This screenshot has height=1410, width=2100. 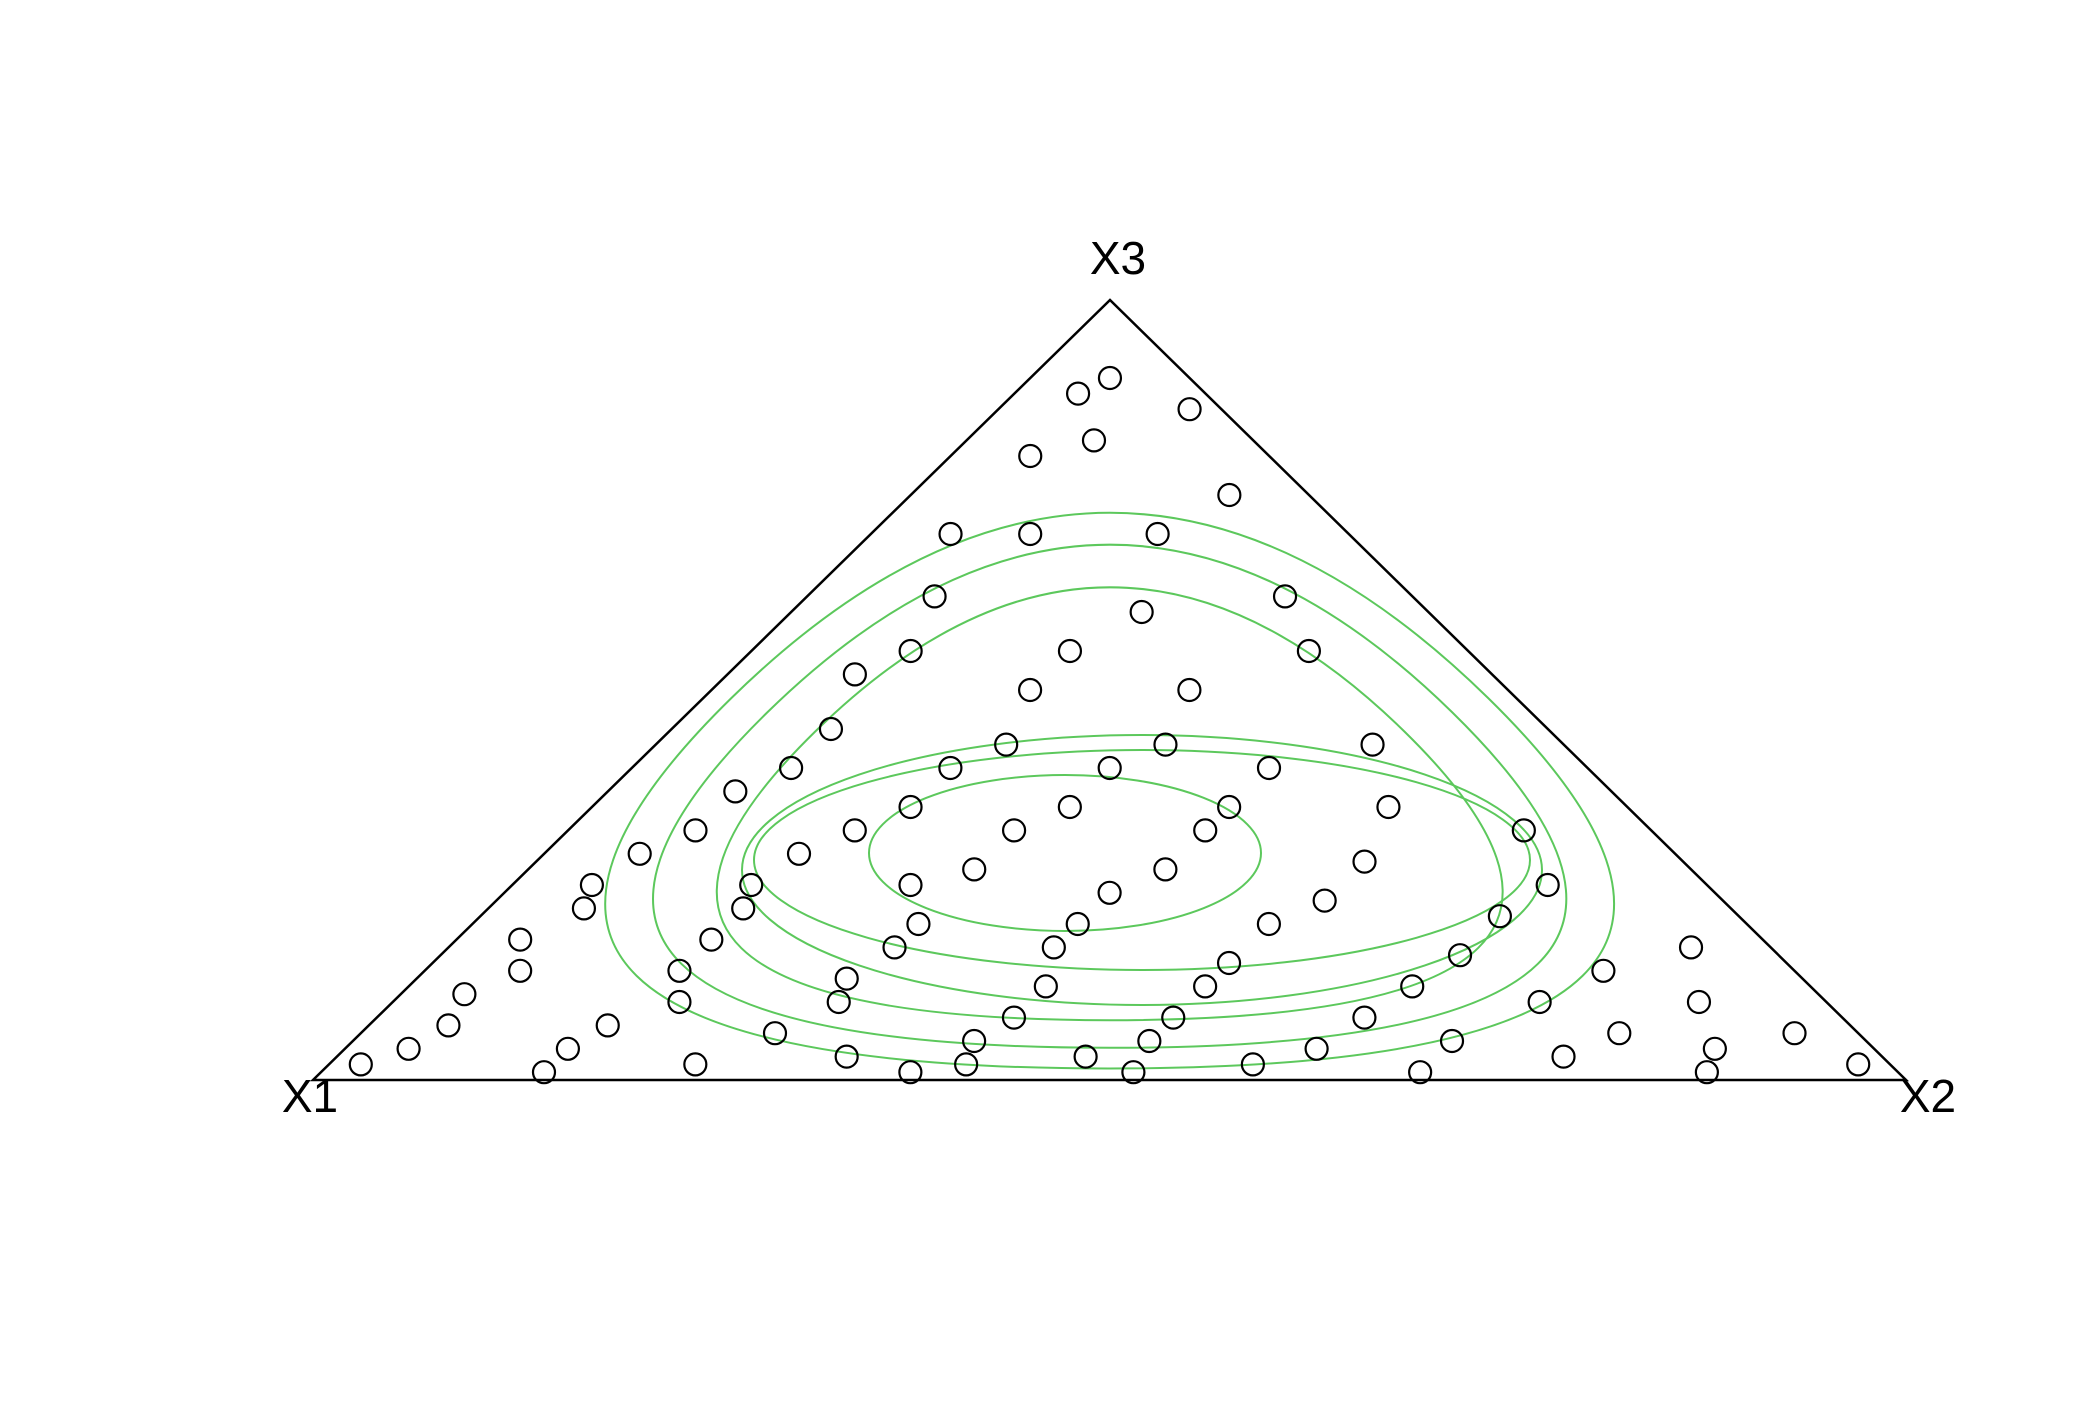 What do you see at coordinates (310, 1096) in the screenshot?
I see `vertex-label: X1` at bounding box center [310, 1096].